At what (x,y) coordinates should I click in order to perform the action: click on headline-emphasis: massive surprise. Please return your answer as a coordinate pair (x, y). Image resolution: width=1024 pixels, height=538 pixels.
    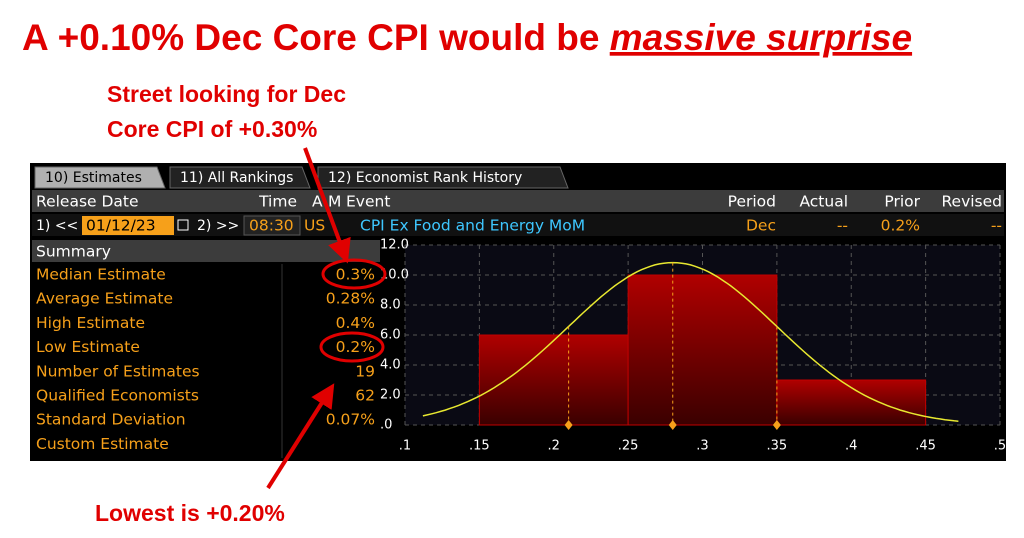
    Looking at the image, I should click on (761, 37).